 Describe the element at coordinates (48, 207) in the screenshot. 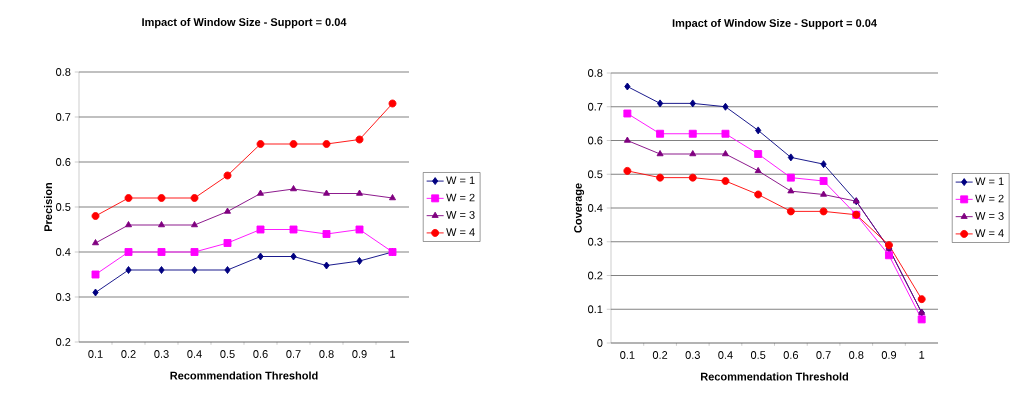

I see `y-axis-title: Precision` at that location.